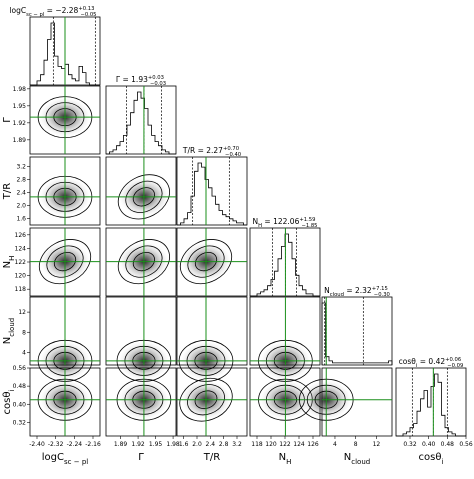 This screenshot has width=474, height=479. Describe the element at coordinates (197, 444) in the screenshot. I see `x-tick-label: 2.0` at that location.